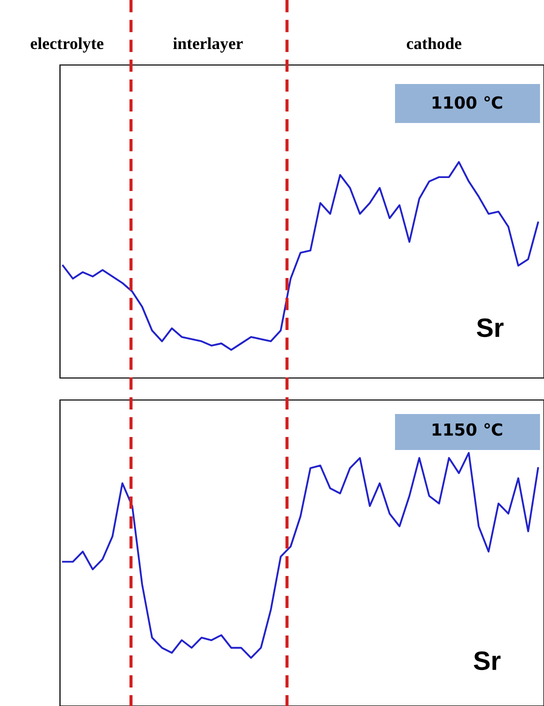 Image resolution: width=544 pixels, height=706 pixels. Describe the element at coordinates (434, 43) in the screenshot. I see `text: cathode` at that location.